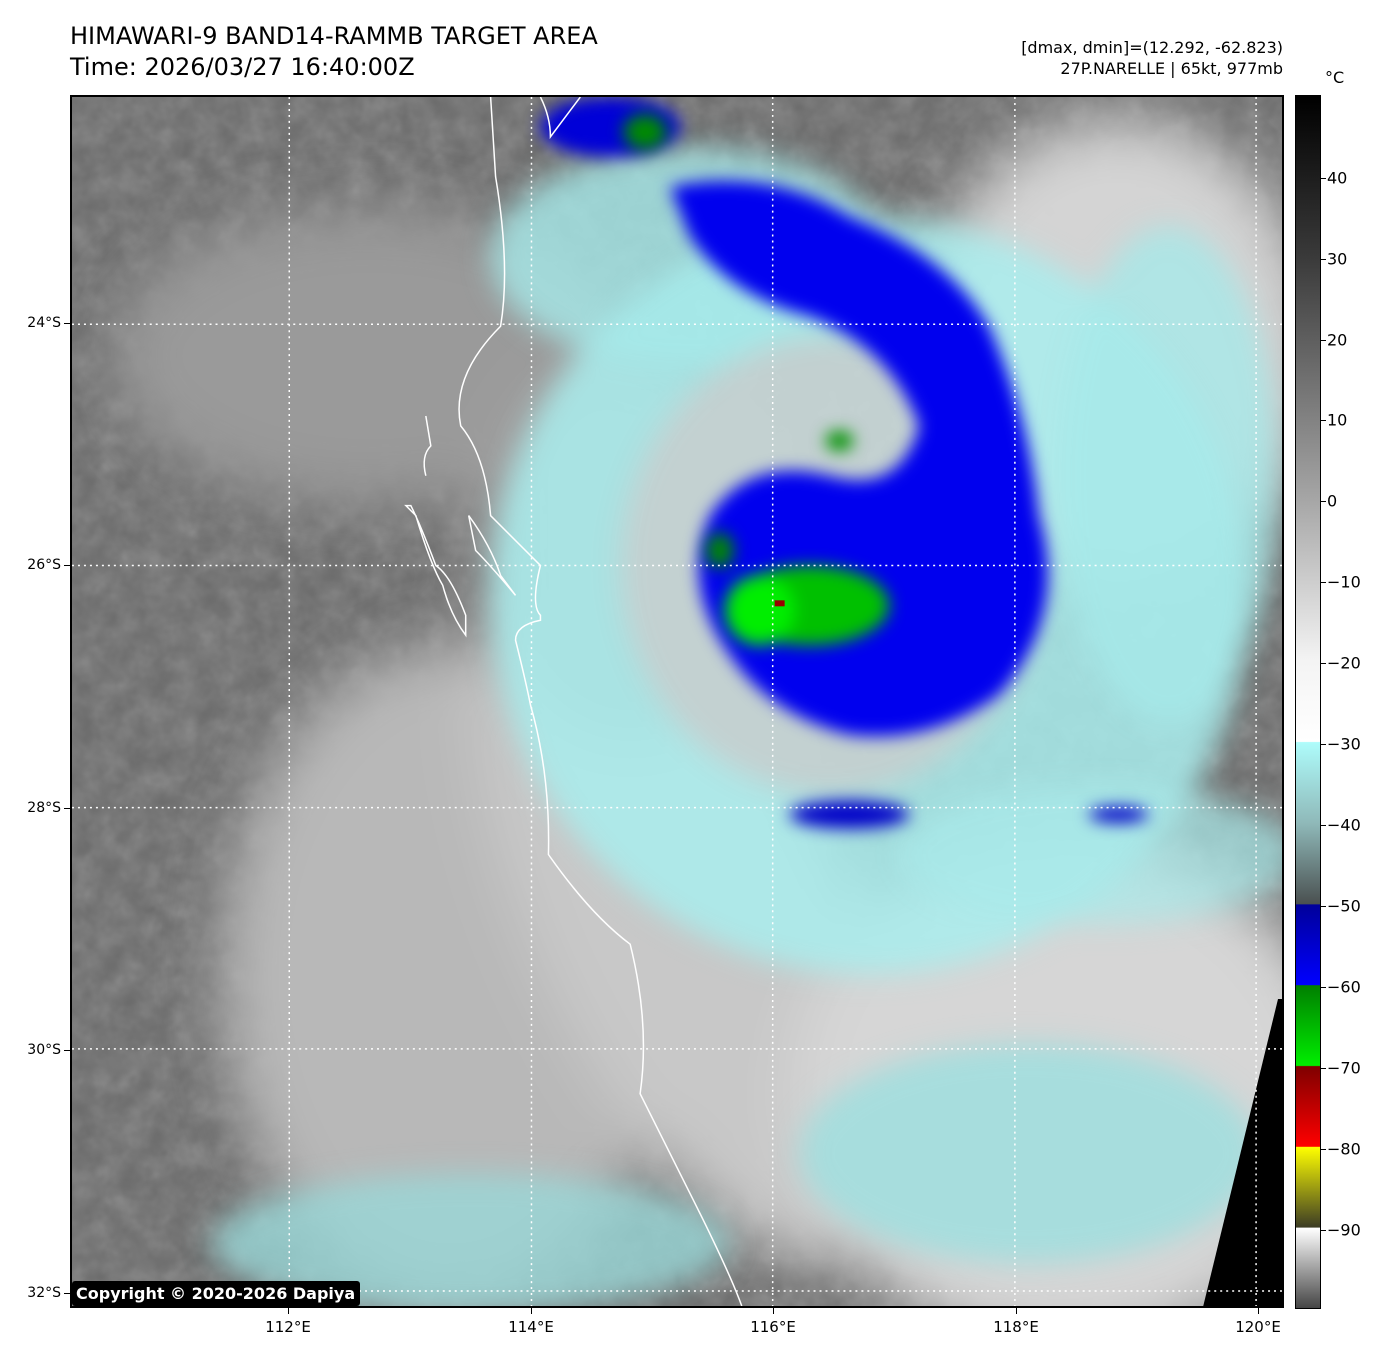 The image size is (1388, 1359). Describe the element at coordinates (1337, 420) in the screenshot. I see `colorbar-label: 10` at that location.